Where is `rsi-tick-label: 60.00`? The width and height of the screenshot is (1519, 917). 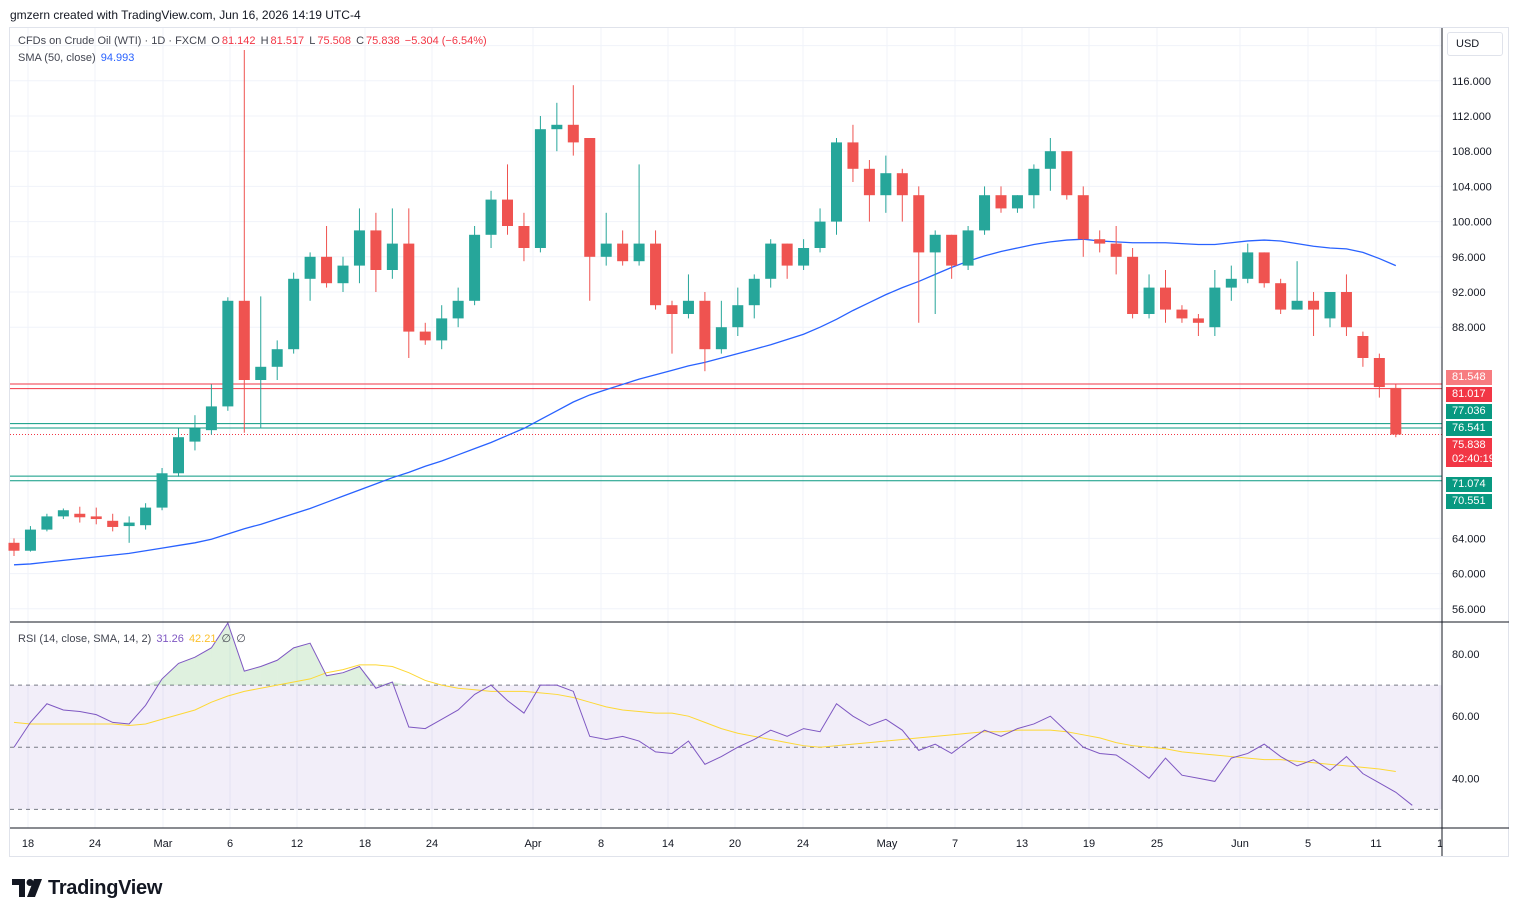
rsi-tick-label: 60.00 is located at coordinates (1466, 717).